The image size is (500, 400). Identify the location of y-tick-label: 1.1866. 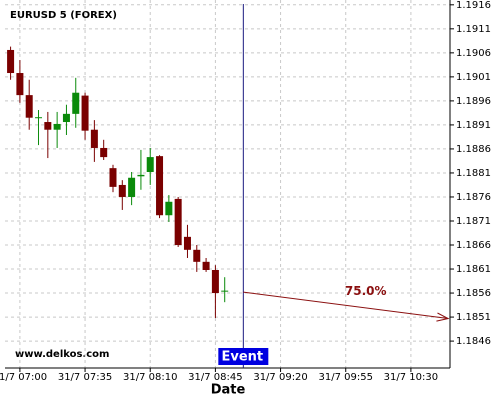
(473, 245).